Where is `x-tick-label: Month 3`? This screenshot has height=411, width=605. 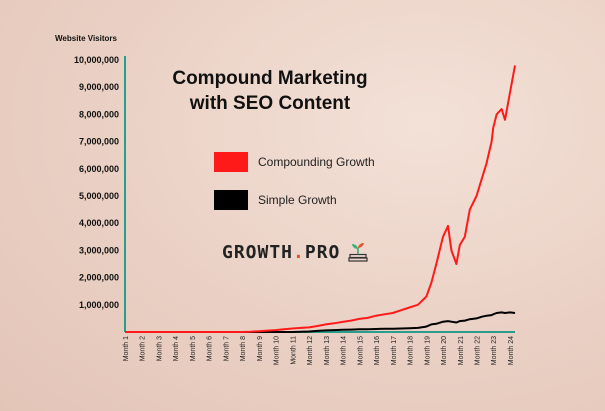 x-tick-label: Month 3 is located at coordinates (159, 348).